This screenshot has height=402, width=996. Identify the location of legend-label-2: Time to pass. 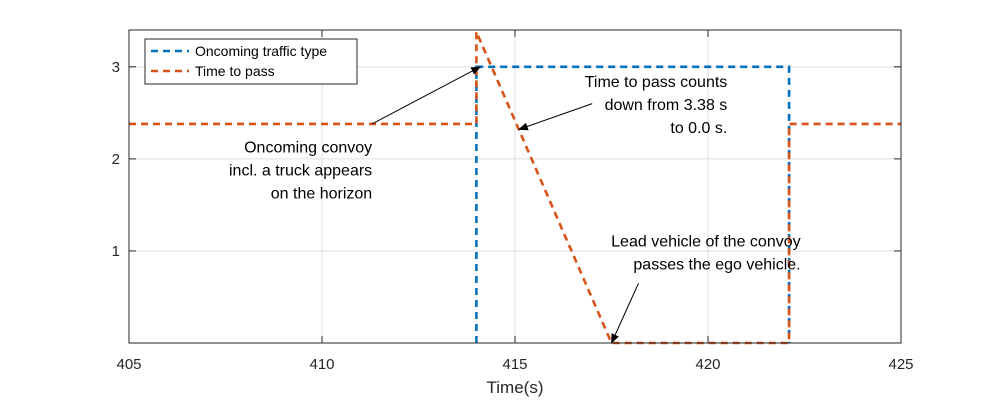
(235, 71).